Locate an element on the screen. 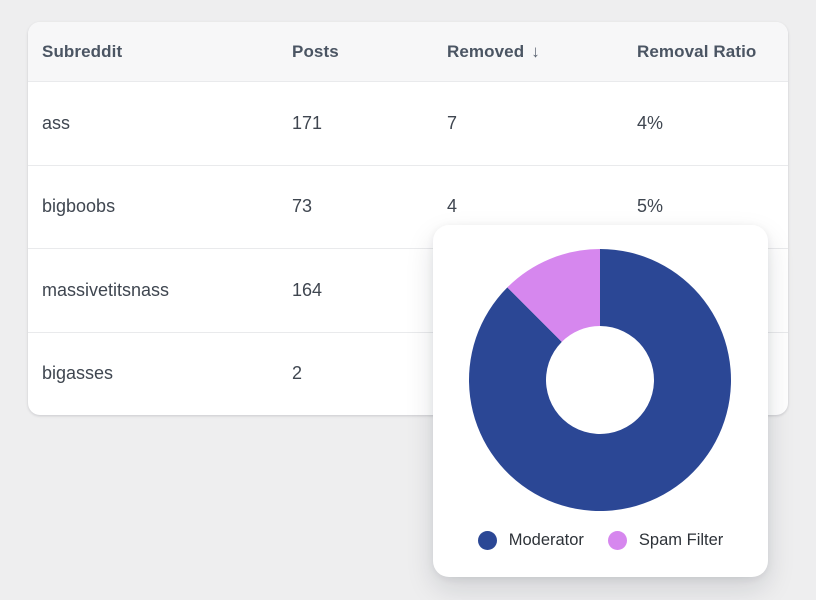 The width and height of the screenshot is (816, 600). legend-item-moderator: Moderator is located at coordinates (530, 540).